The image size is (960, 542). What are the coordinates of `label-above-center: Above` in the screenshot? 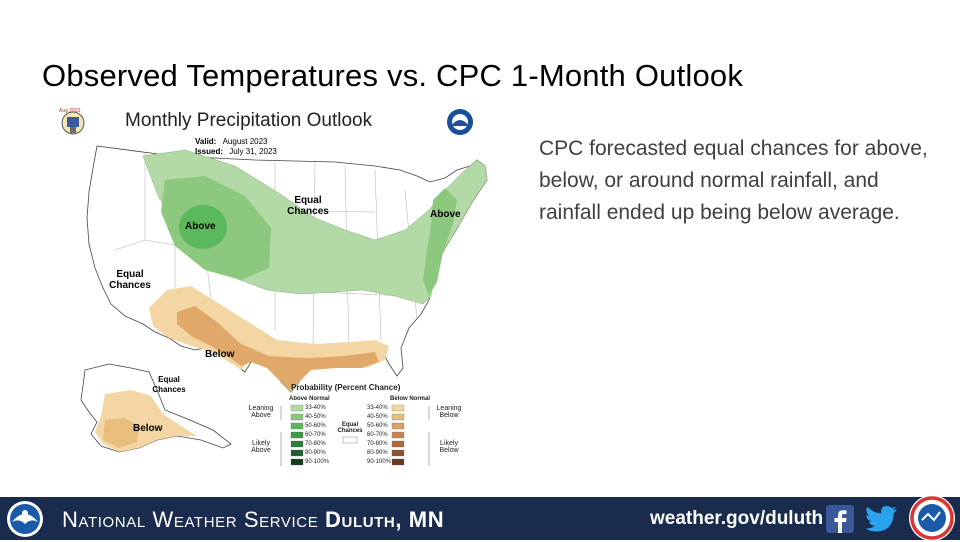 It's located at (200, 226).